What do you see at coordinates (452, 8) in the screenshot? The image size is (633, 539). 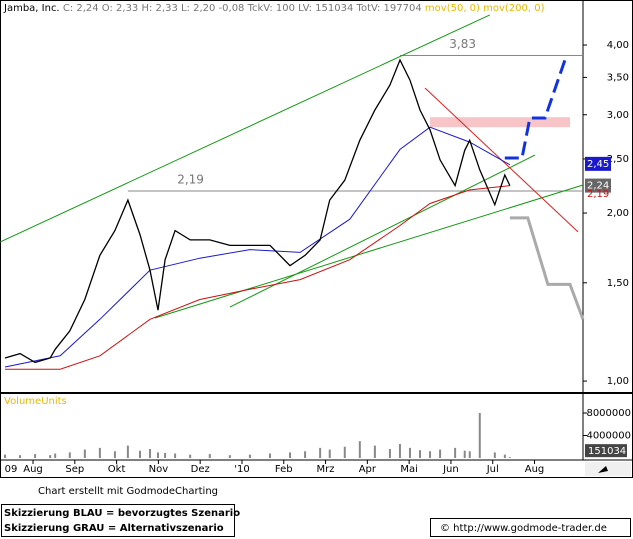 I see `legend-entry: mov(50, 0)` at bounding box center [452, 8].